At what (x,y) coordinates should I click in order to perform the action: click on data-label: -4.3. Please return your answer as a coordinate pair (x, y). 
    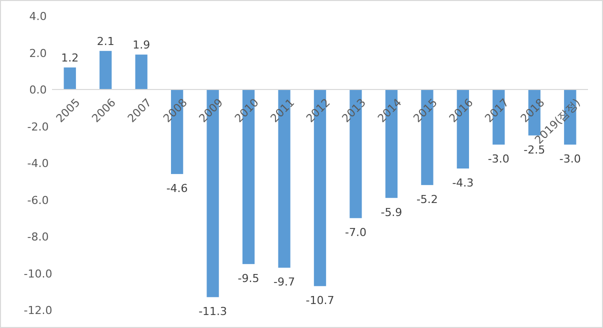
    Looking at the image, I should click on (463, 183).